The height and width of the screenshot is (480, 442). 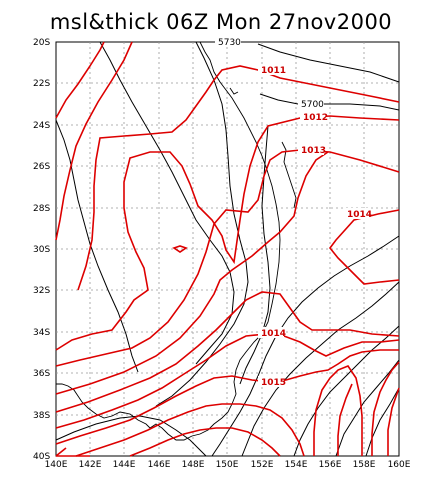 What do you see at coordinates (41, 84) in the screenshot?
I see `y-tick-label: 22S` at bounding box center [41, 84].